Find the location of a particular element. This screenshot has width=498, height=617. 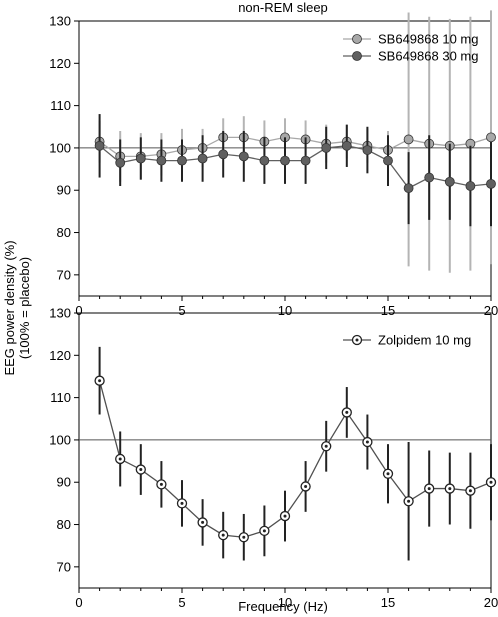

x-axis-label: Frequency (Hz) is located at coordinates (283, 606).